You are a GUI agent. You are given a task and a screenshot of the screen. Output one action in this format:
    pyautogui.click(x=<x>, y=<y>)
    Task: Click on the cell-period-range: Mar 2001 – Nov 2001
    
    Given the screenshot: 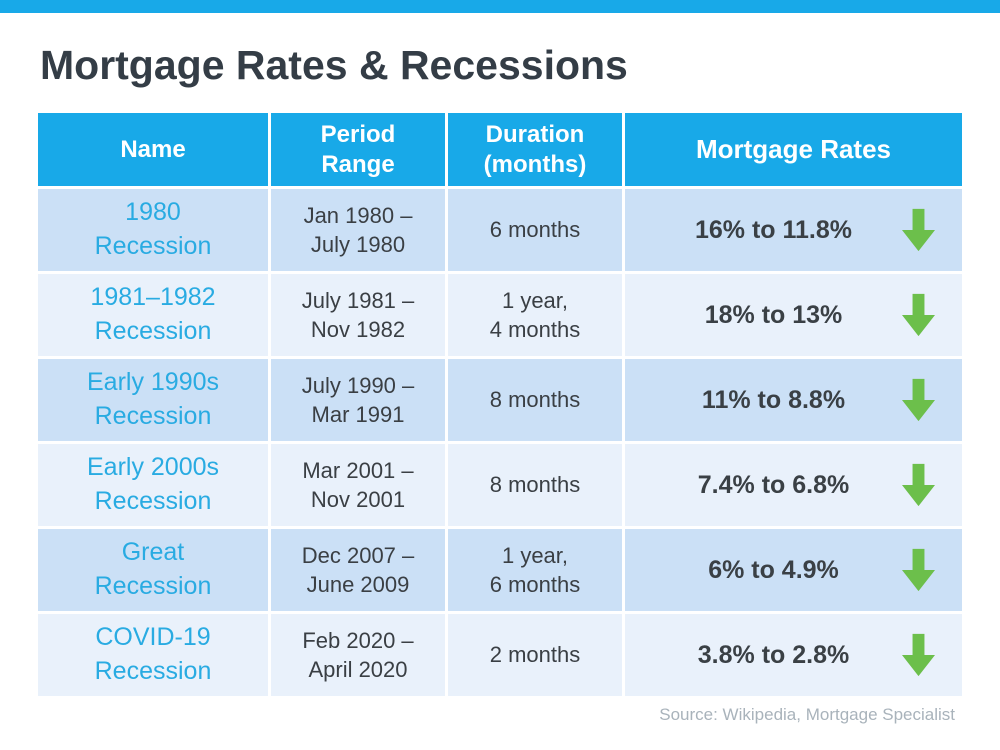 What is the action you would take?
    pyautogui.click(x=358, y=485)
    